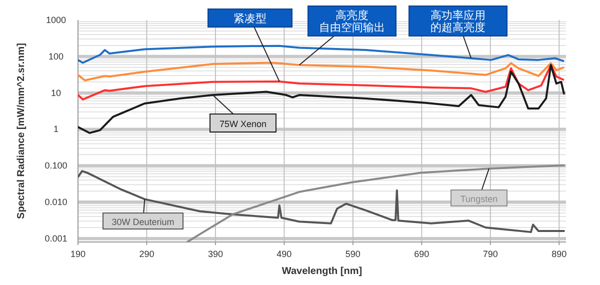 This screenshot has width=600, height=285. Describe the element at coordinates (56, 56) in the screenshot. I see `y-tick-label: 100` at that location.